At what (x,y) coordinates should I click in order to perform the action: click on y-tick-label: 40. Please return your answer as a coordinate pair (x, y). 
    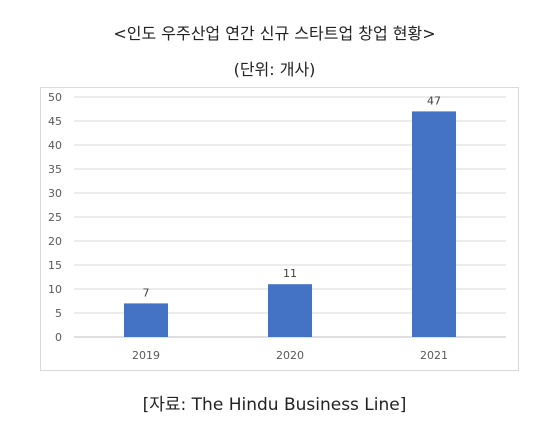
    Looking at the image, I should click on (55, 145).